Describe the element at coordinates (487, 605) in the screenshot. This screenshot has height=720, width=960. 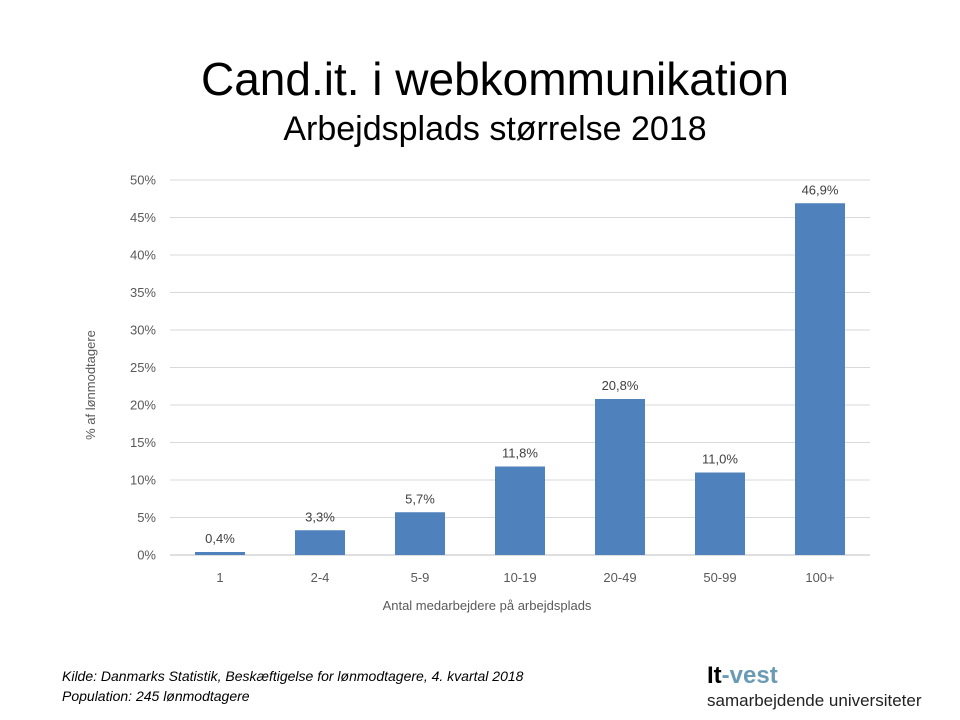
I see `x-axis-label: Antal medarbejdere på arbejdsplads` at that location.